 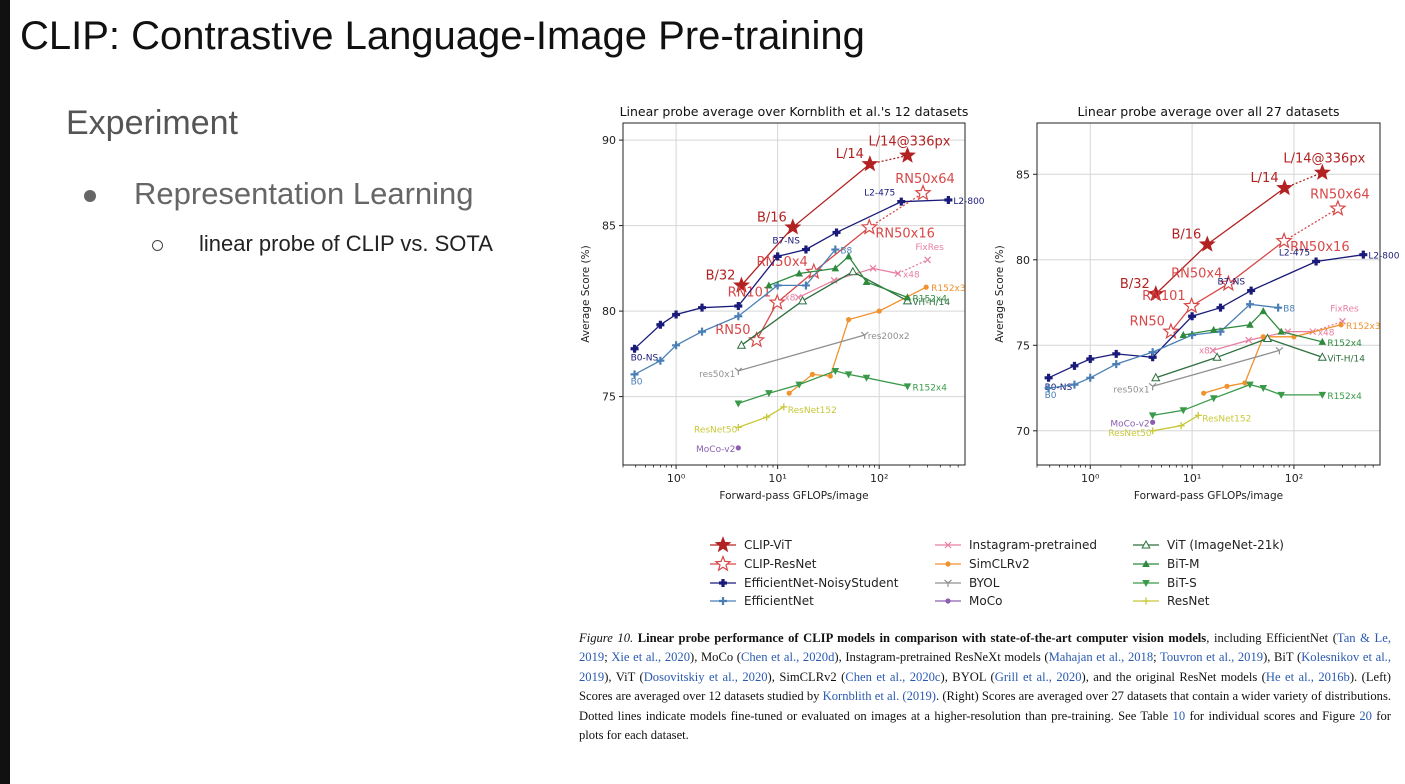 What do you see at coordinates (1033, 545) in the screenshot?
I see `legend-label: Instagram-pretrained` at bounding box center [1033, 545].